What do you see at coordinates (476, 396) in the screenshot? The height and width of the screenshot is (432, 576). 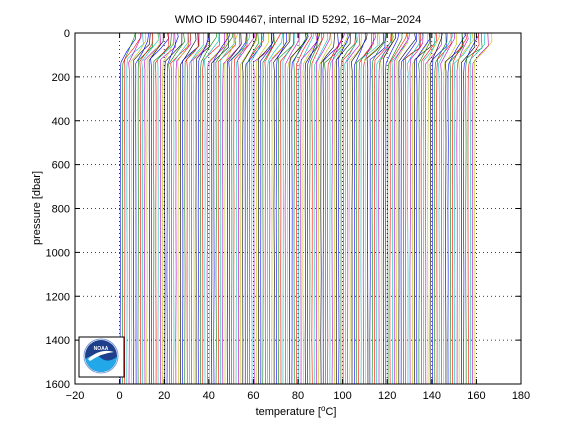 I see `x-tick-label: 160` at bounding box center [476, 396].